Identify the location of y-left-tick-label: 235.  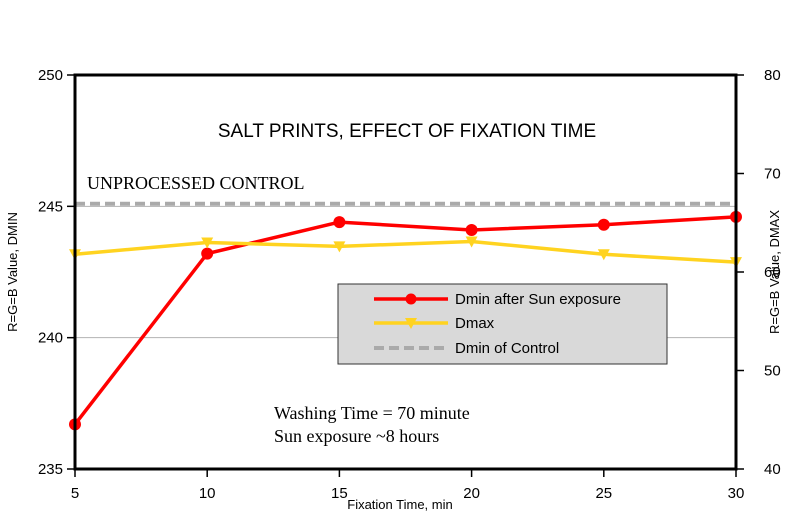
(50, 469).